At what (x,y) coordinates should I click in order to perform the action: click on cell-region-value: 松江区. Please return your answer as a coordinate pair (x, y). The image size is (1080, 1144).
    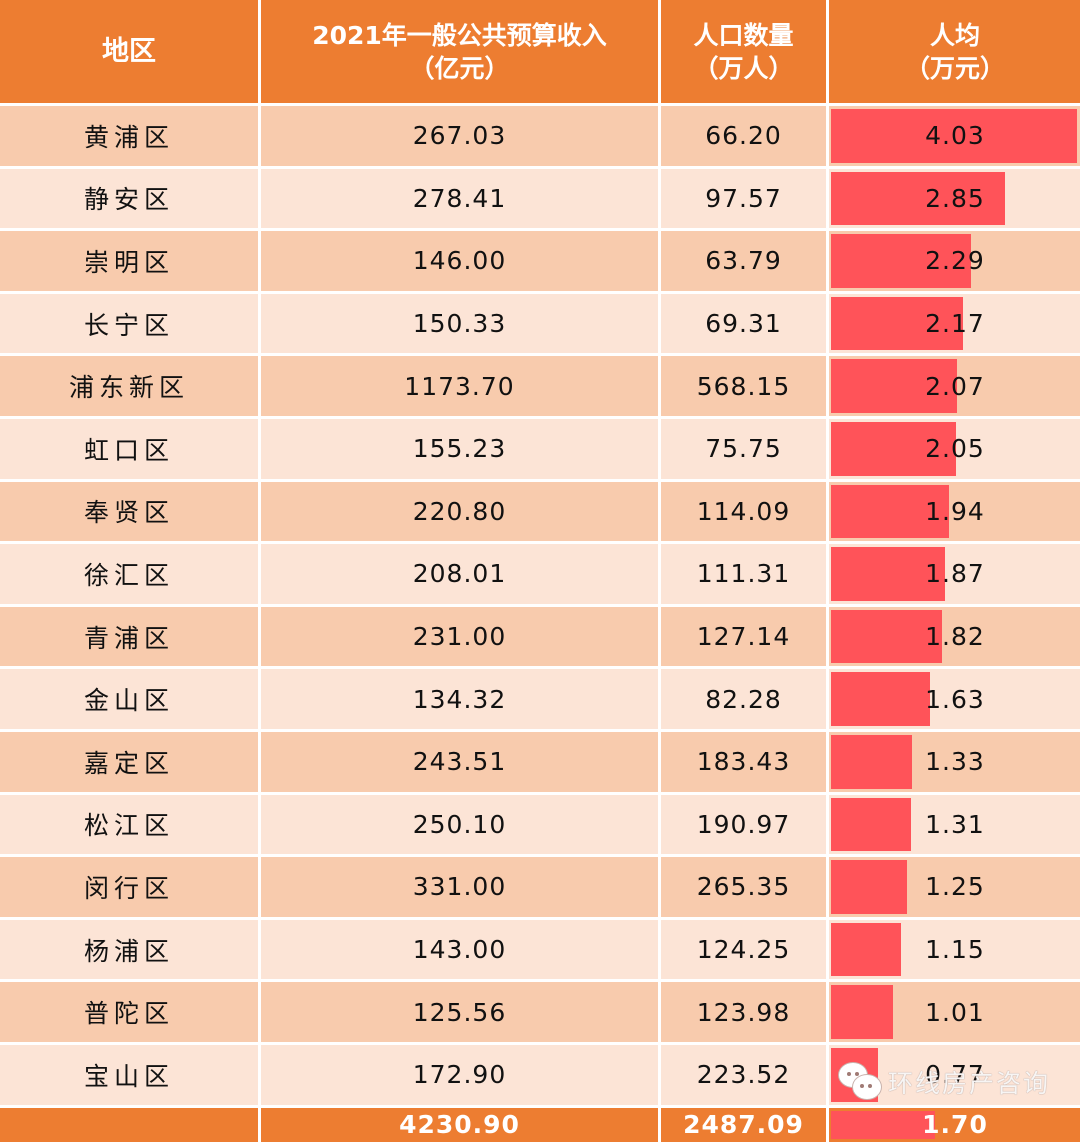
    Looking at the image, I should click on (128, 826).